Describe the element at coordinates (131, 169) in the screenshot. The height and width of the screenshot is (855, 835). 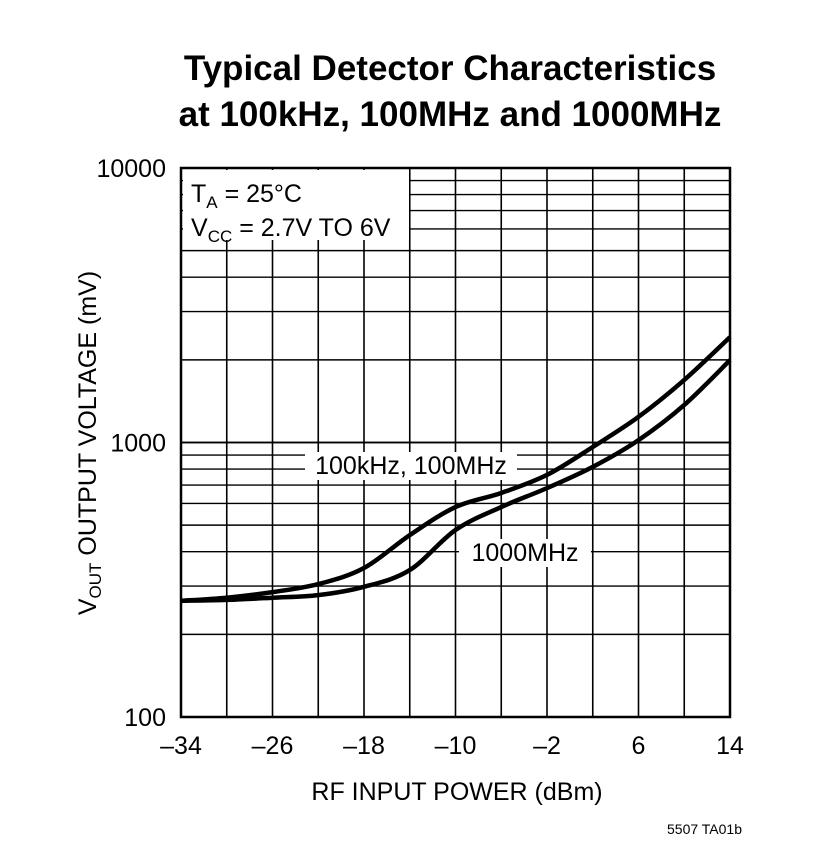
I see `y-tick-label: 10000` at that location.